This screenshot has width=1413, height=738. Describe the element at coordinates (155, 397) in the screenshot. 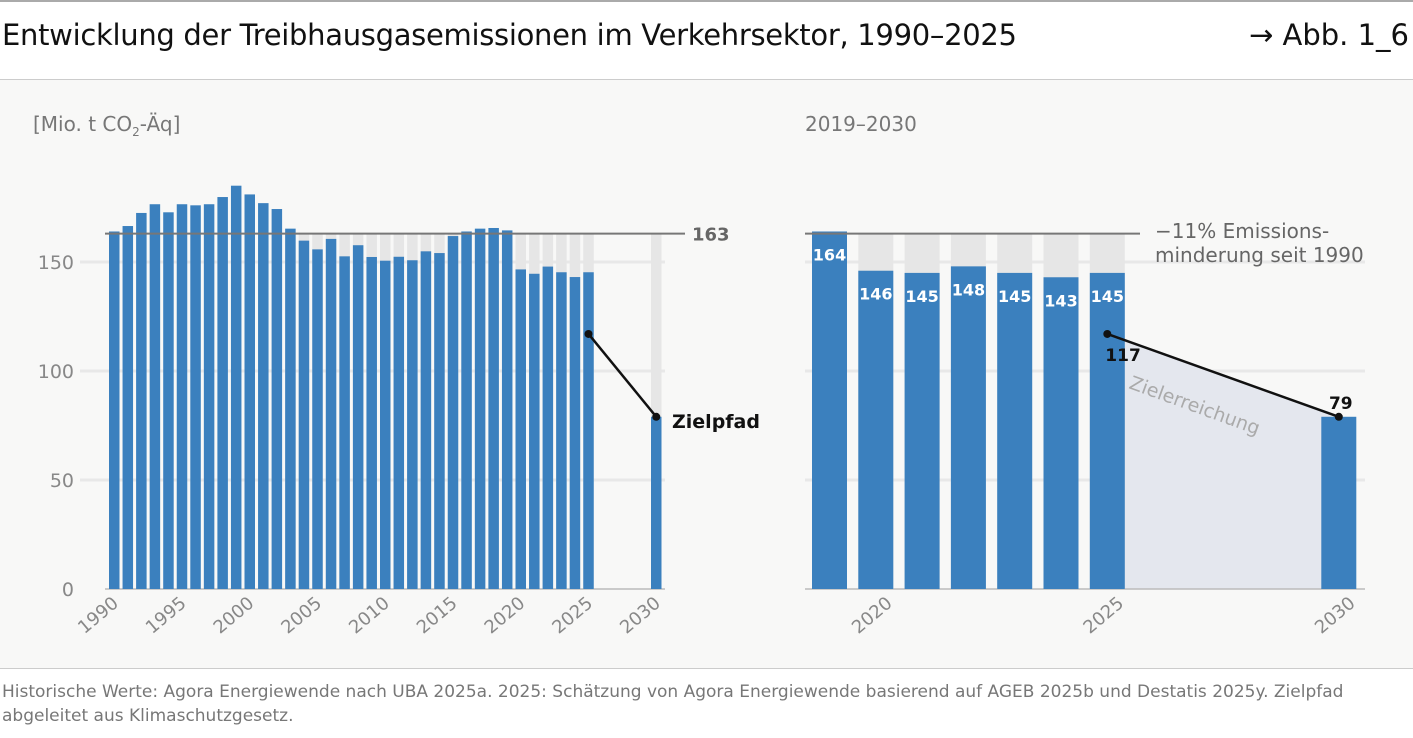

I see `bar-1993` at that location.